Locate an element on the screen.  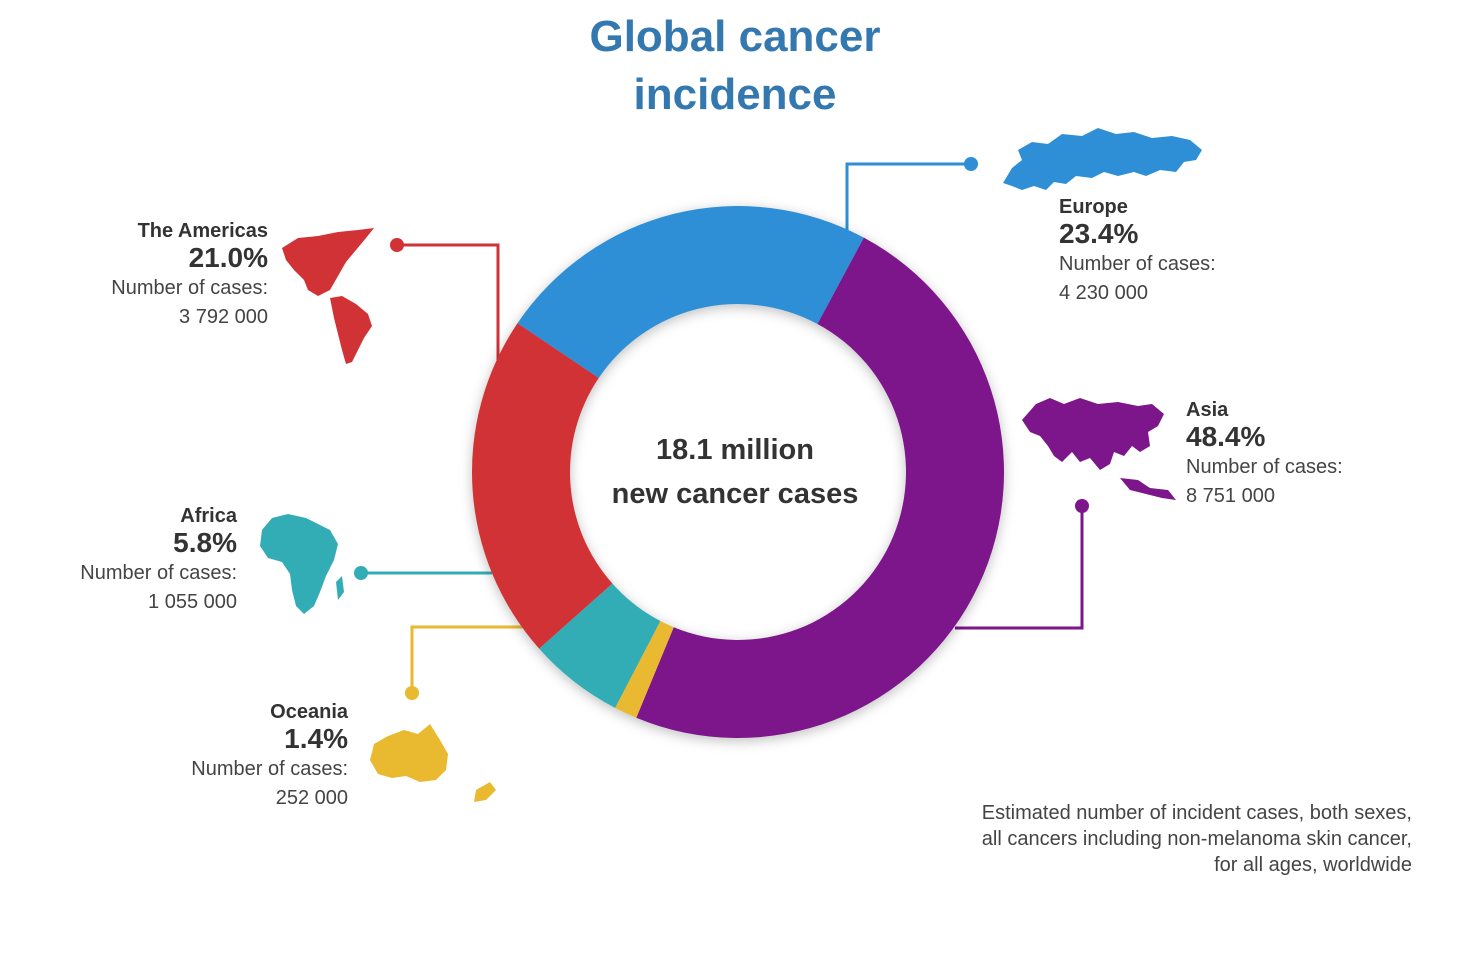
slice-asia is located at coordinates (820, 487).